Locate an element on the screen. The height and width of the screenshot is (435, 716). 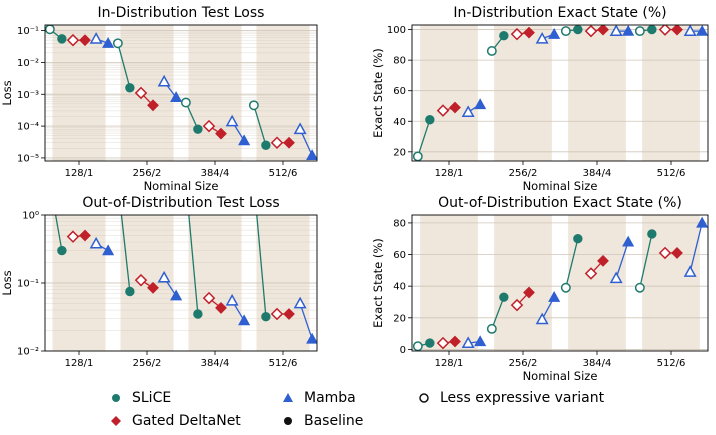
y-tick-label: 10⁻³ is located at coordinates (28, 95).